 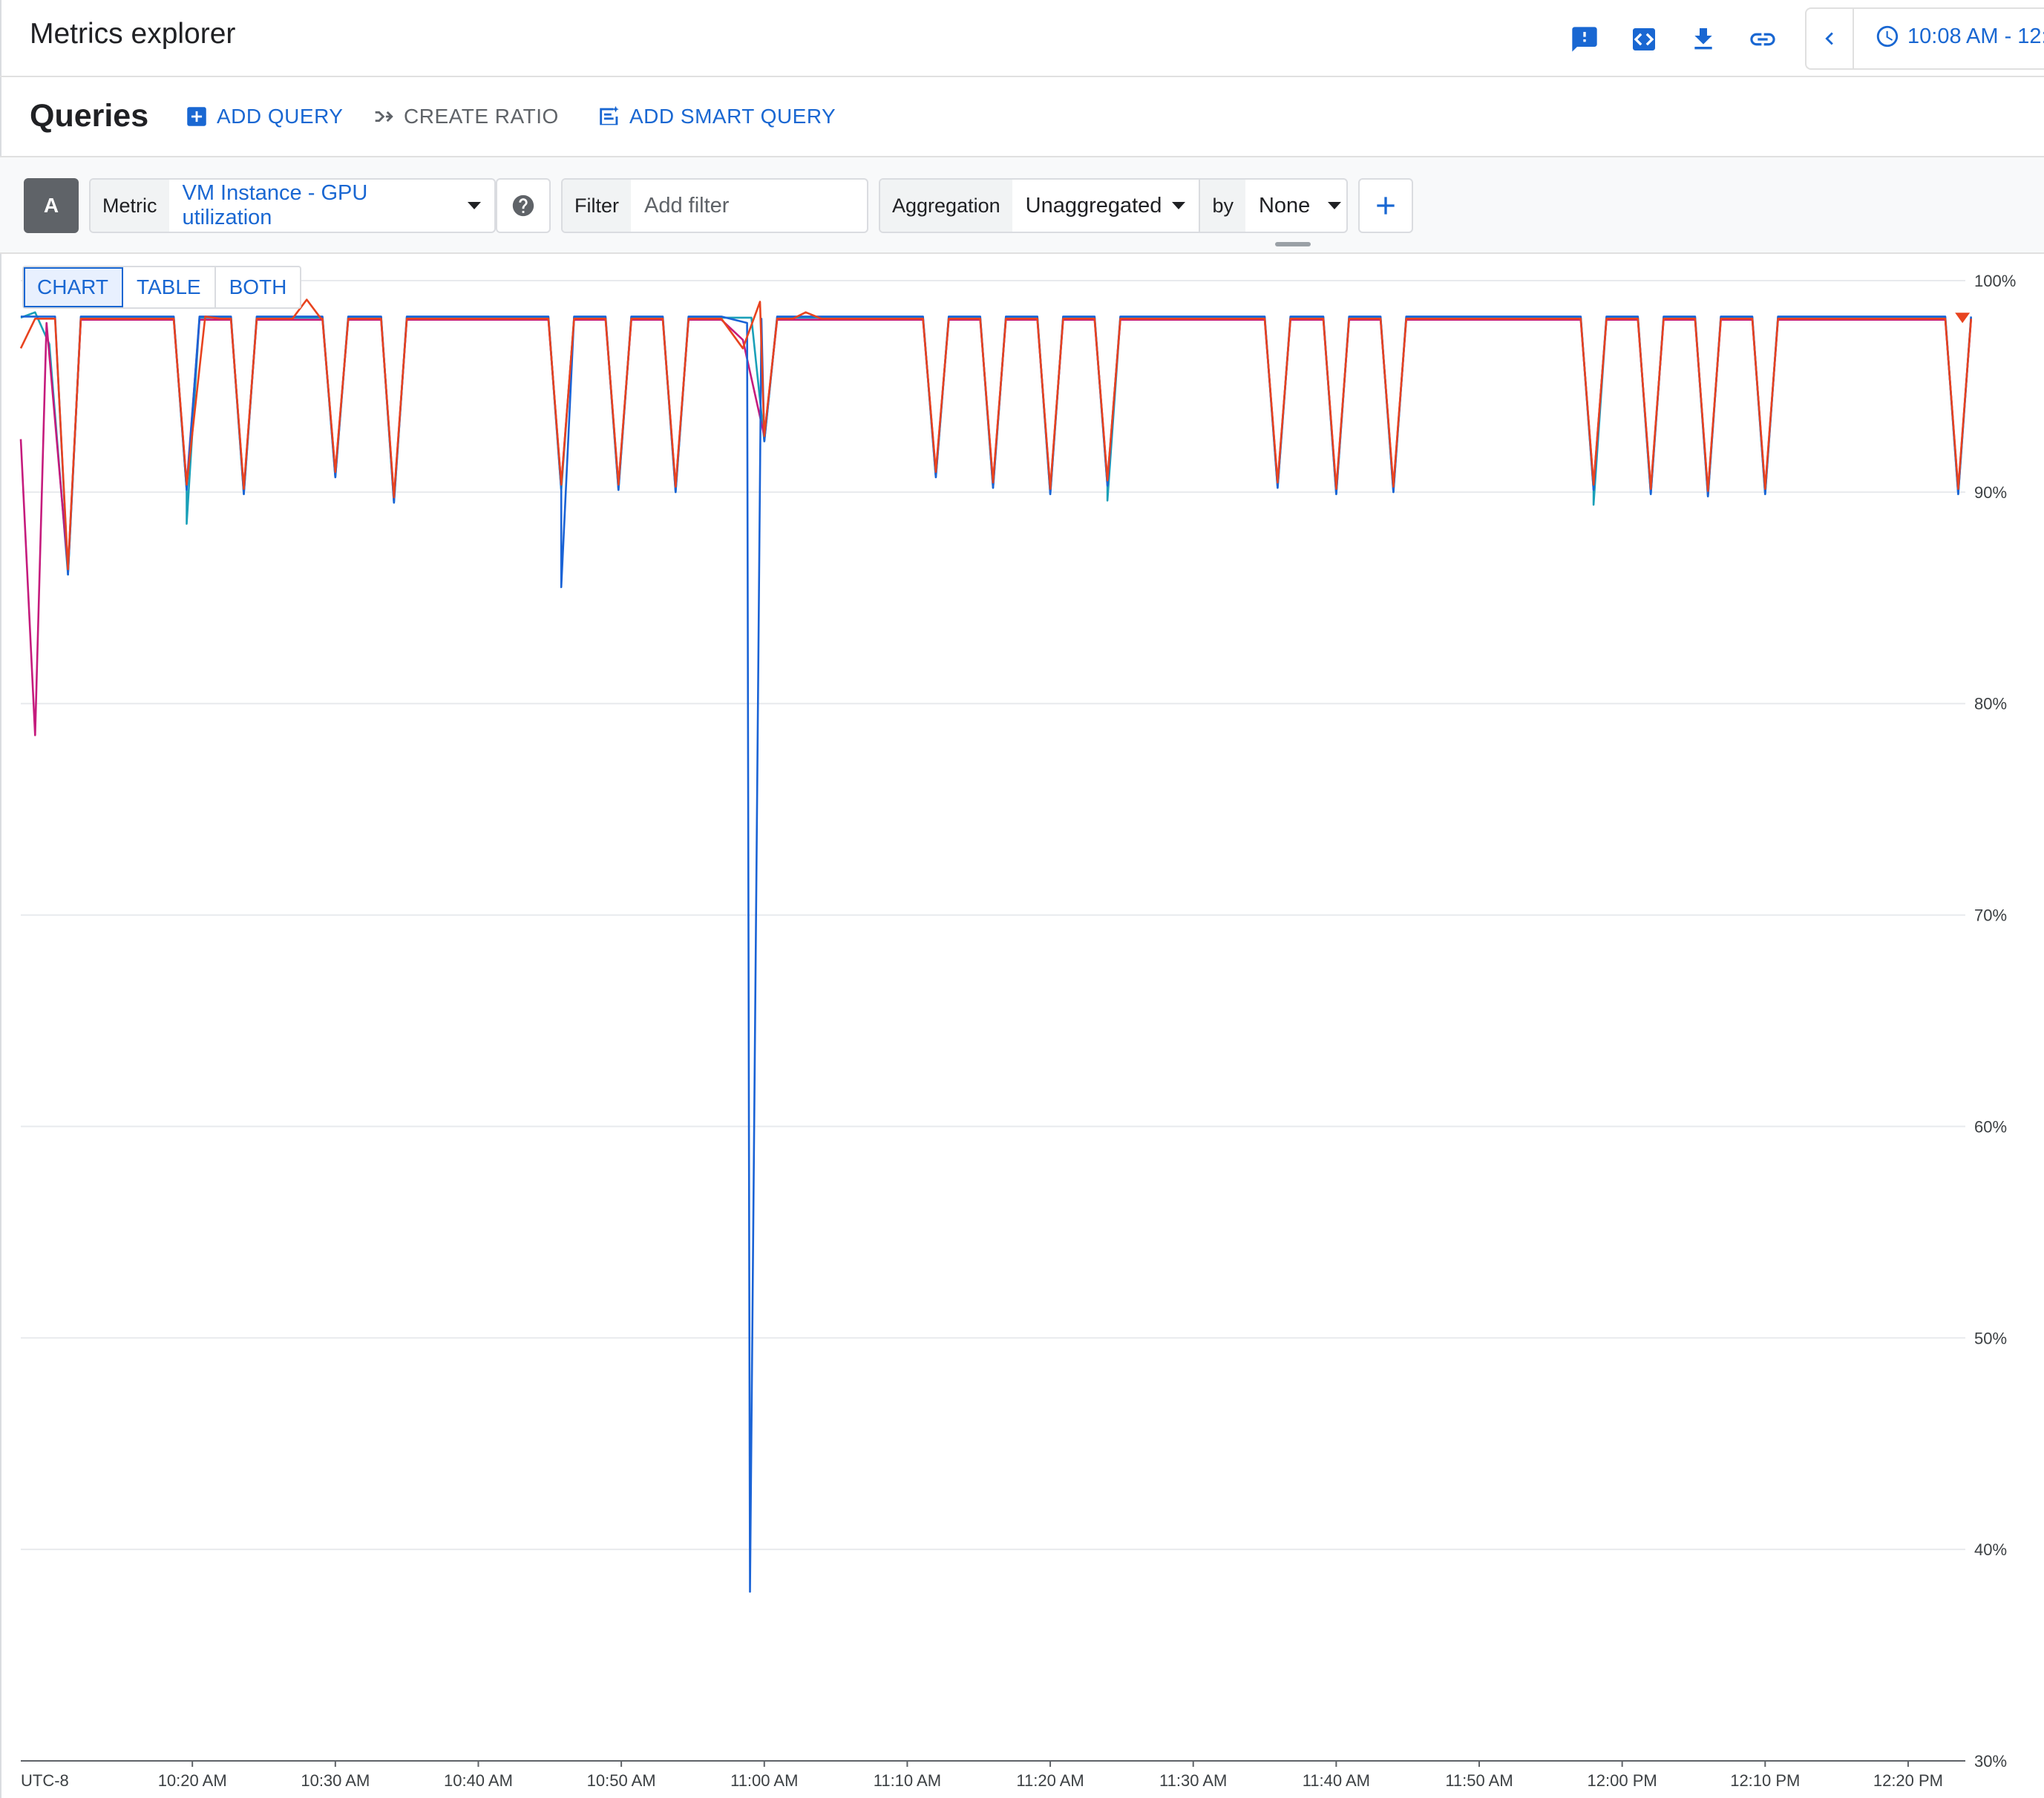 I want to click on y-tick-label: 60%, so click(x=1990, y=1126).